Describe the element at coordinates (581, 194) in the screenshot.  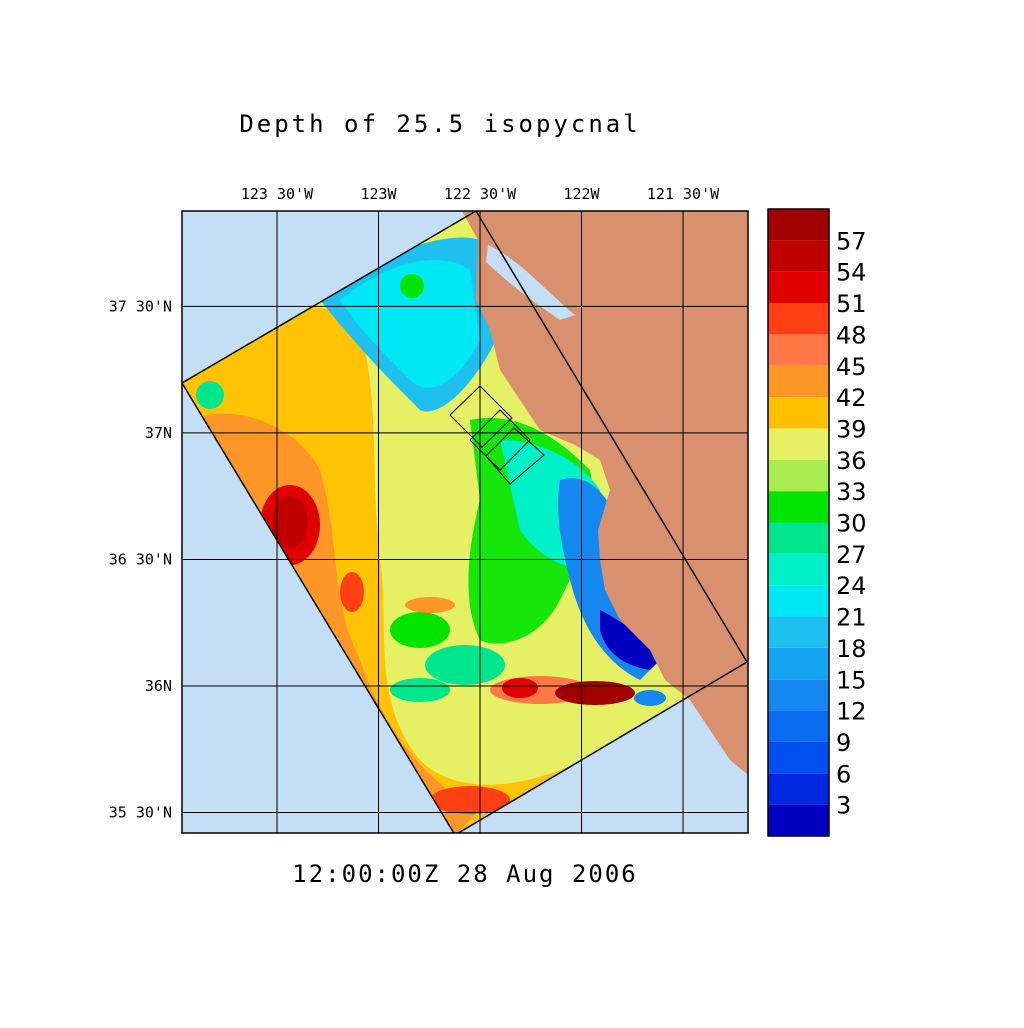
I see `lon-tick-label: 122W` at that location.